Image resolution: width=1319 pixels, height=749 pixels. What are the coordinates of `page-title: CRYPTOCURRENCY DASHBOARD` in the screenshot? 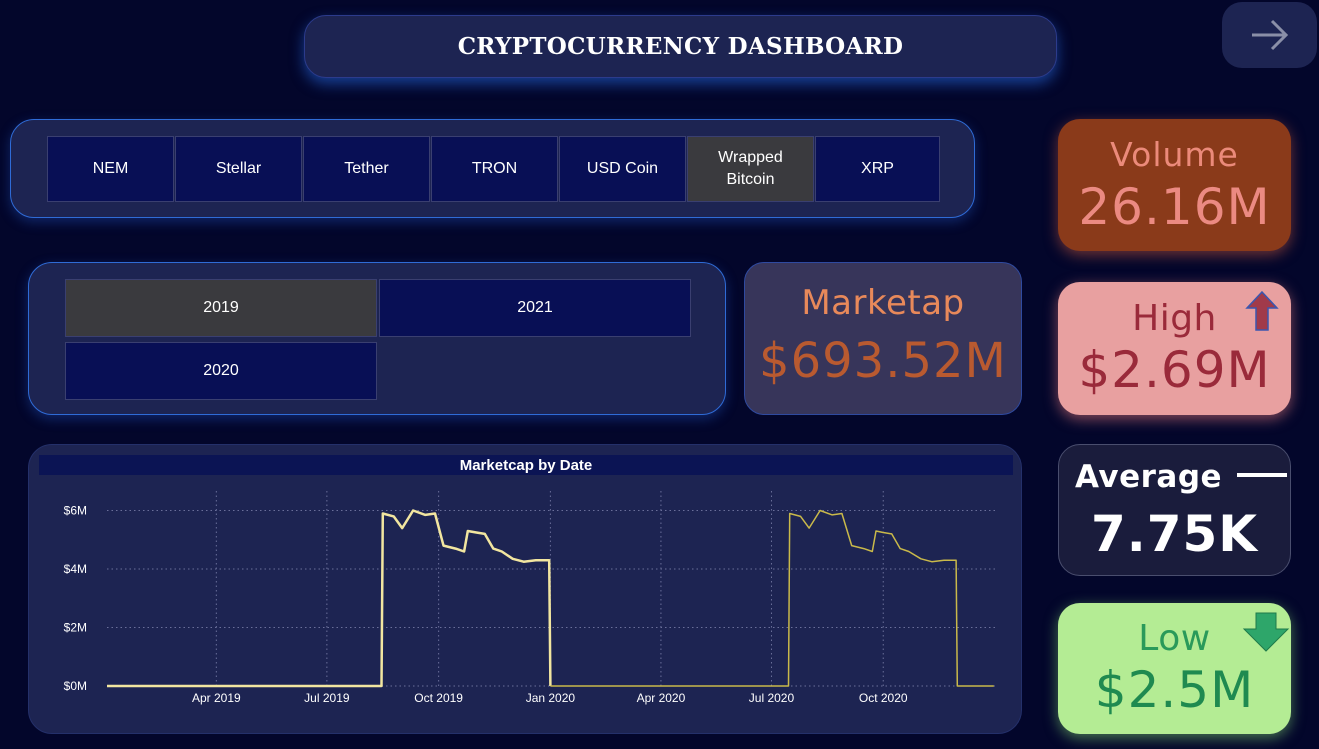 It's located at (680, 46).